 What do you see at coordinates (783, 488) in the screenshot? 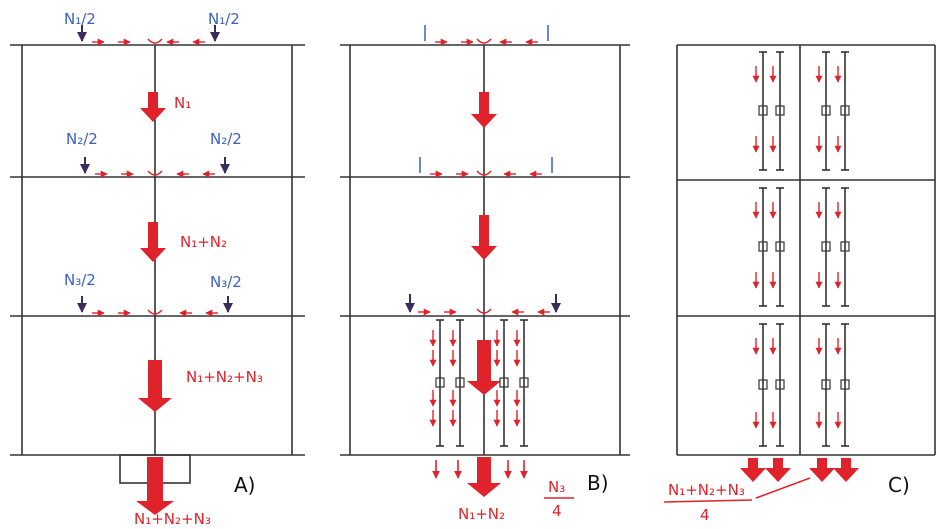
I see `pointer` at bounding box center [783, 488].